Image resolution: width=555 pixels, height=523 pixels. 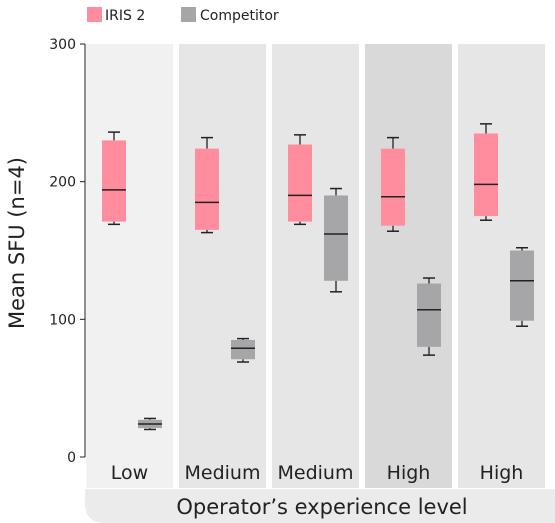 What do you see at coordinates (62, 45) in the screenshot?
I see `y-tick-label: 300` at bounding box center [62, 45].